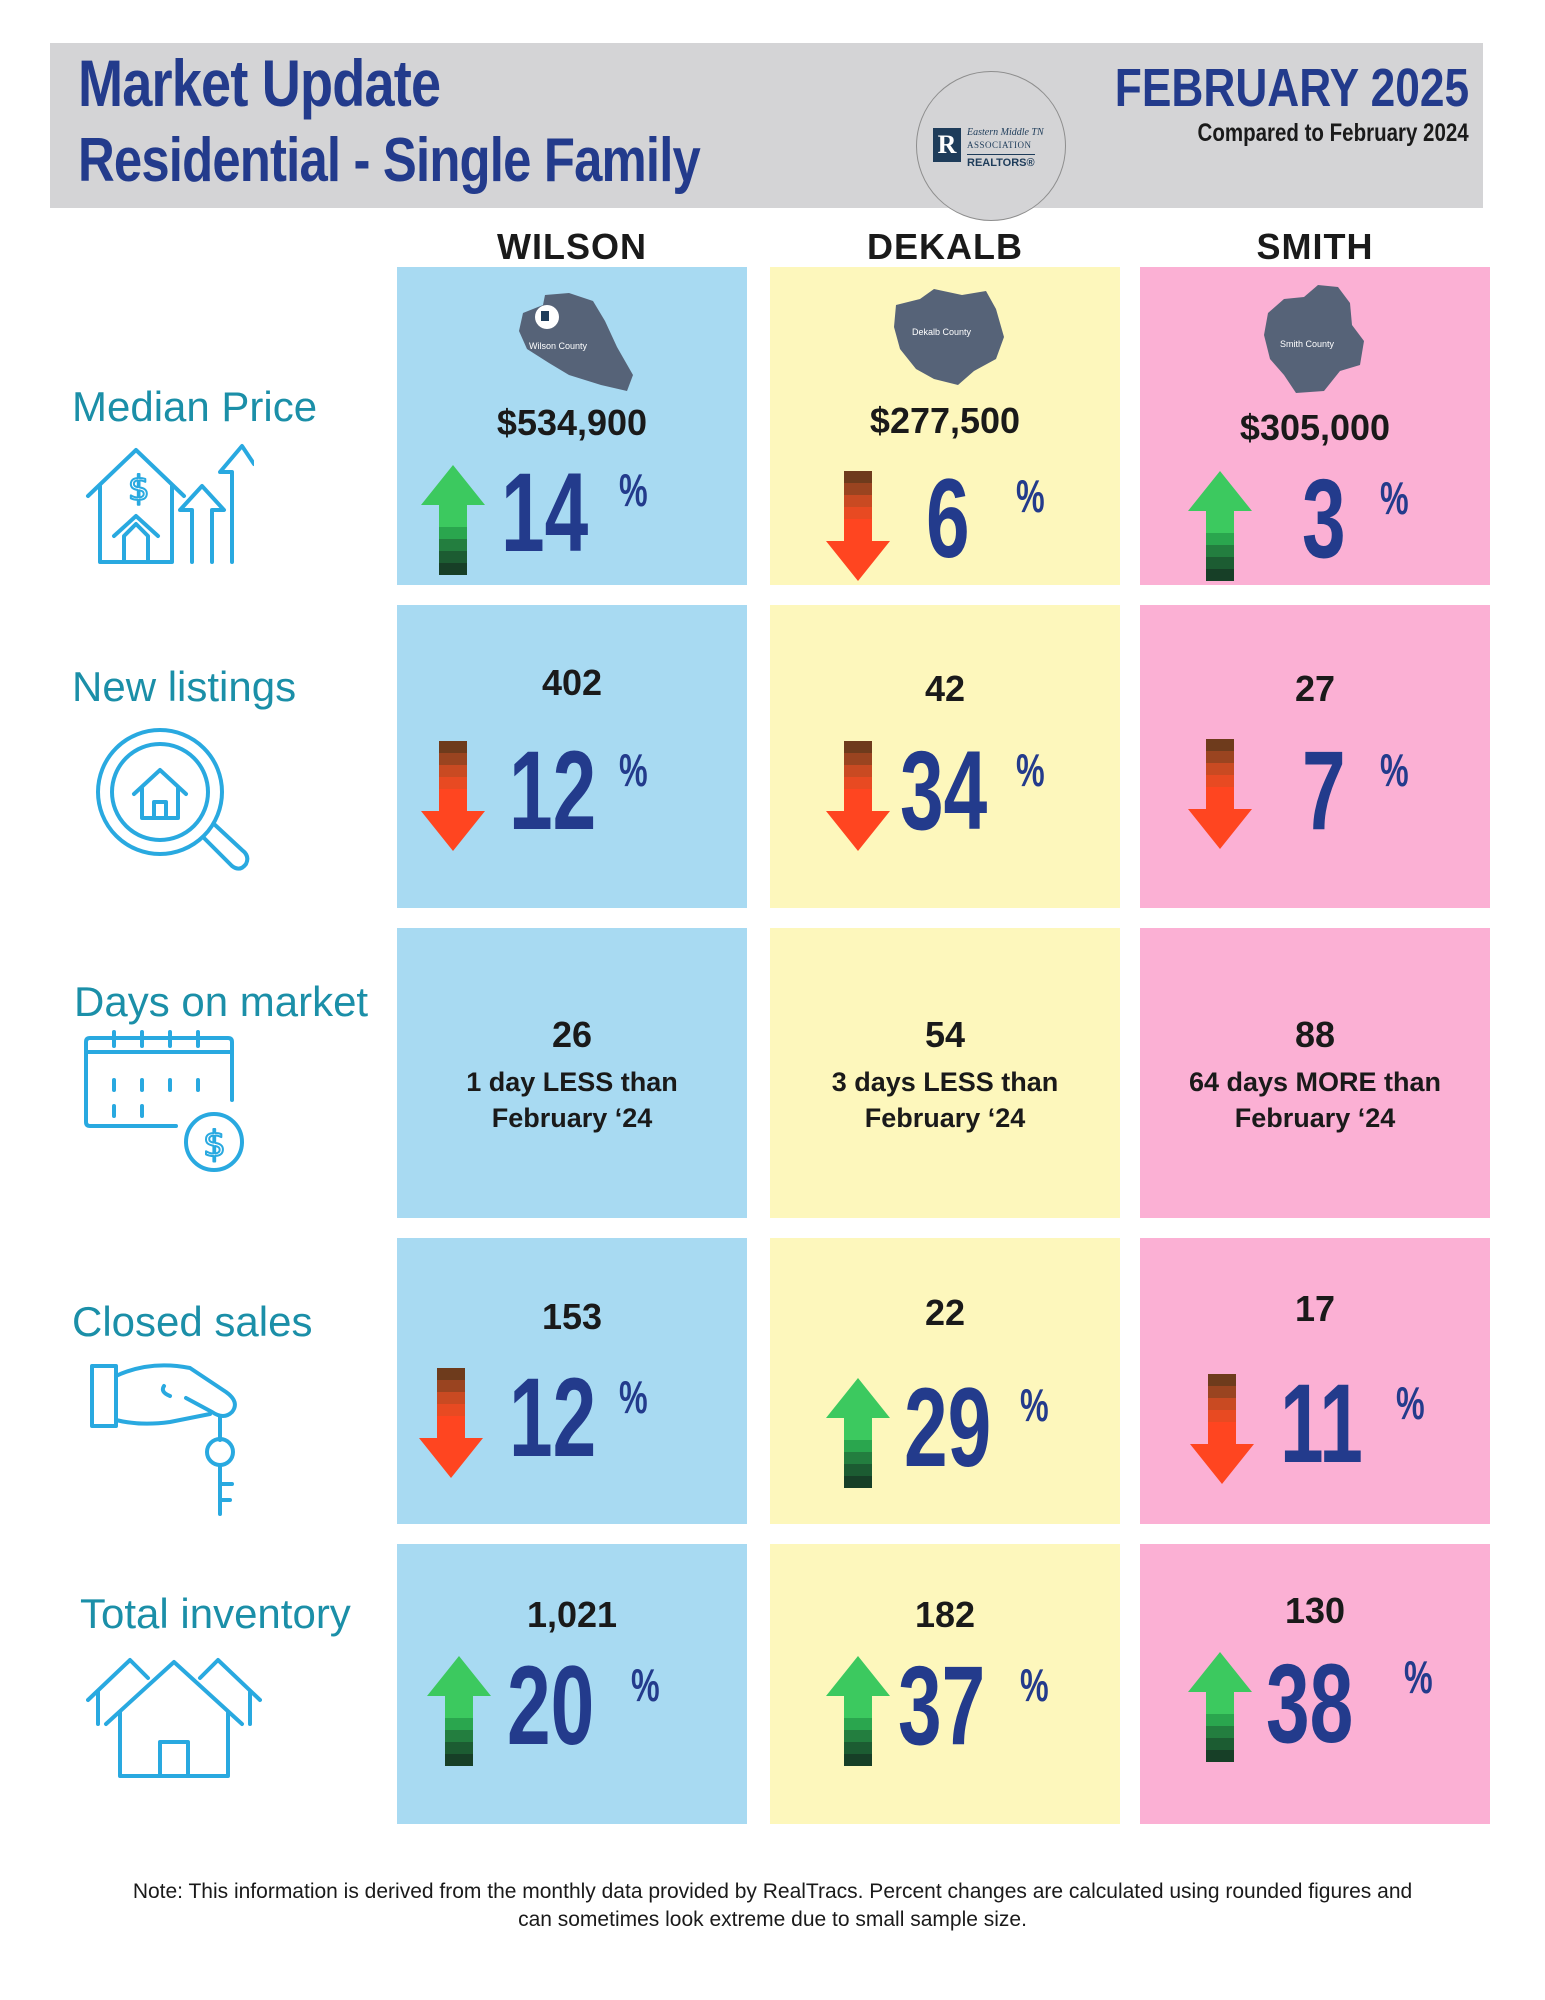  I want to click on row-label-new-listings: New listings, so click(184, 686).